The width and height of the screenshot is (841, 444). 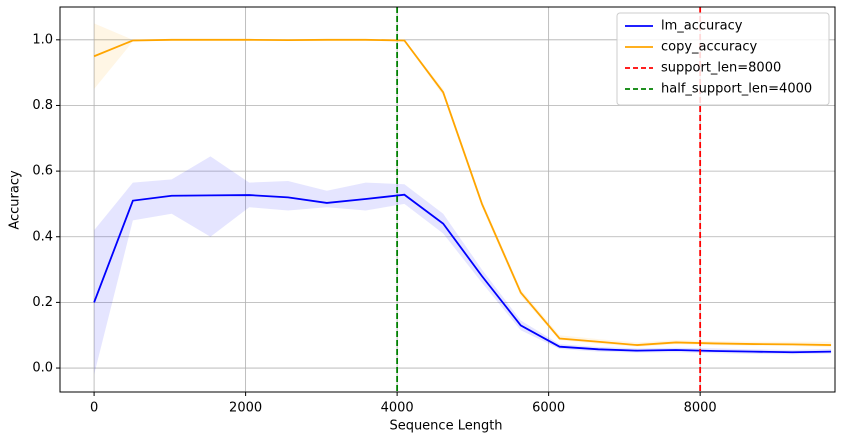 I want to click on x-axis-label: Sequence Length, so click(x=445, y=426).